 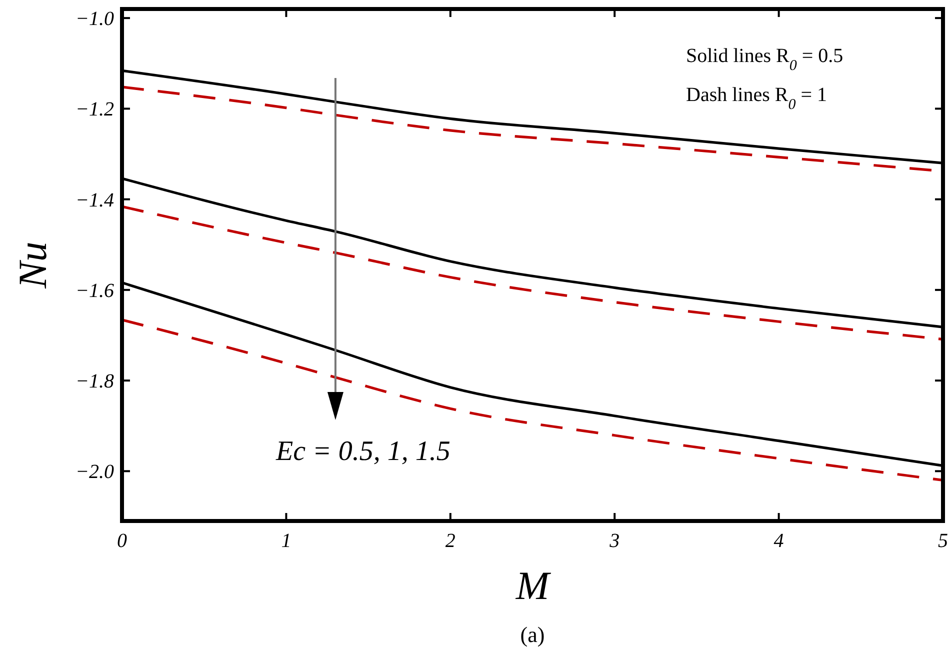 What do you see at coordinates (779, 541) in the screenshot?
I see `x-tick-label: 4` at bounding box center [779, 541].